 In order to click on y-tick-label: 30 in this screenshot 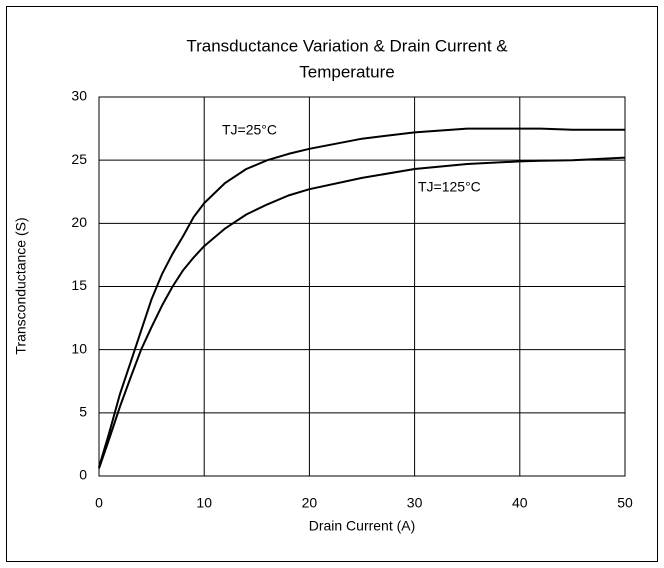, I will do `click(79, 96)`.